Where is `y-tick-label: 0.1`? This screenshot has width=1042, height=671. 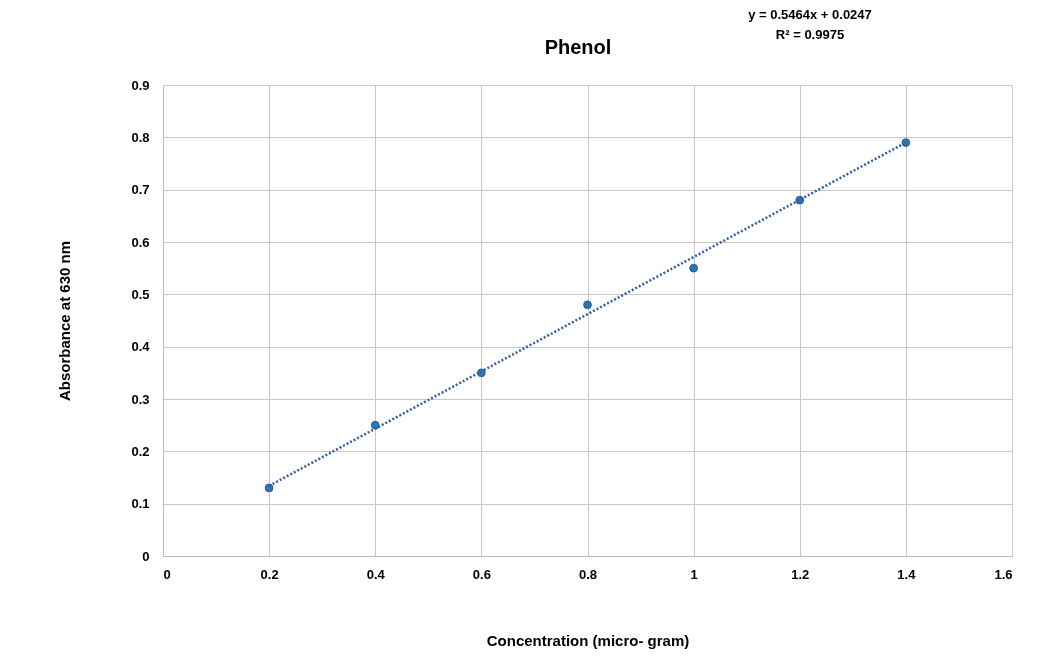 y-tick-label: 0.1 is located at coordinates (140, 504).